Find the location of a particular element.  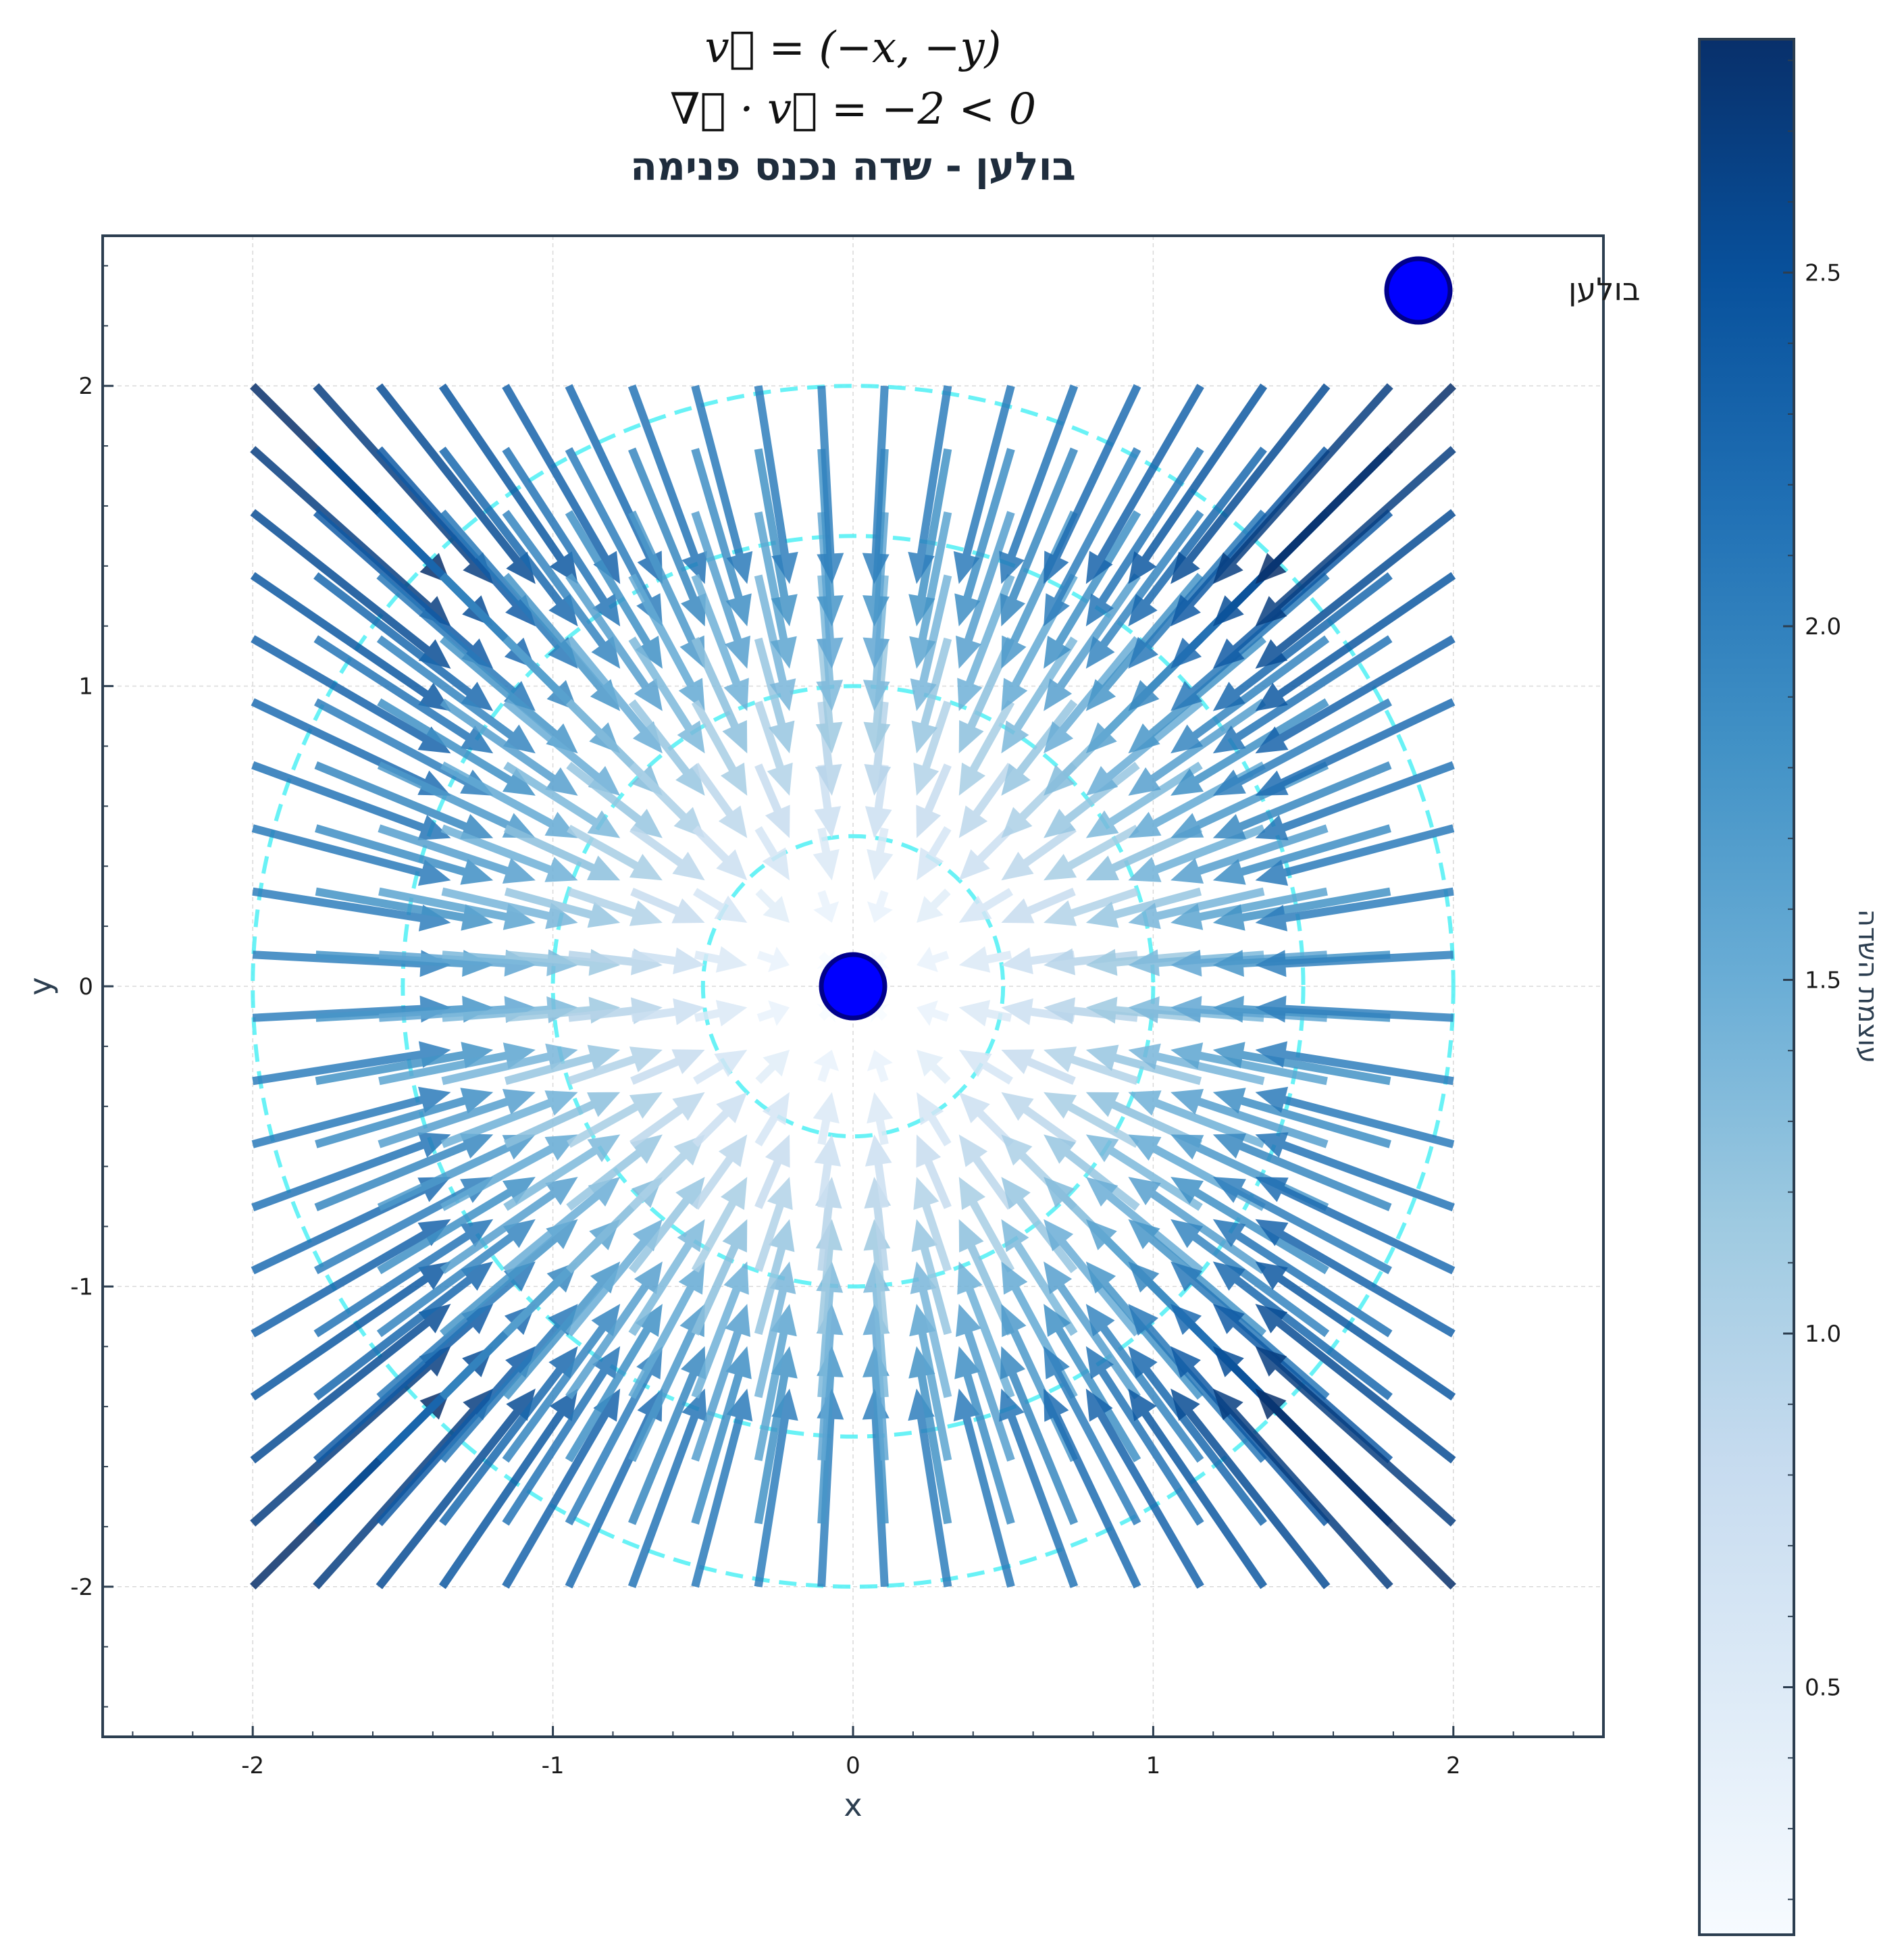

sink-marker is located at coordinates (853, 987).